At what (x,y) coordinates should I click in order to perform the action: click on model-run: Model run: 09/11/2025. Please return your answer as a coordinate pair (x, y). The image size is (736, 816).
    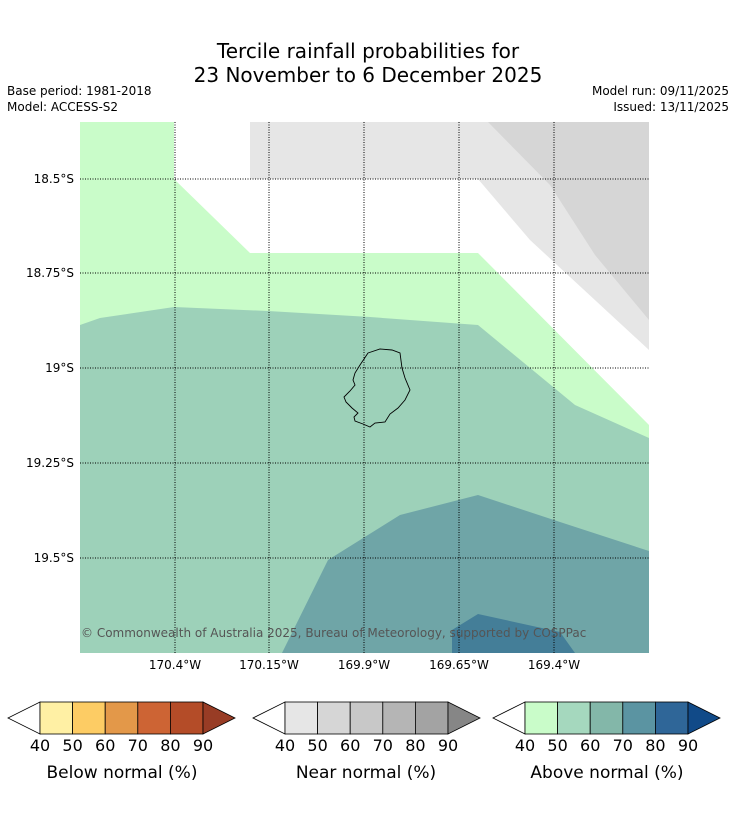
    Looking at the image, I should click on (660, 91).